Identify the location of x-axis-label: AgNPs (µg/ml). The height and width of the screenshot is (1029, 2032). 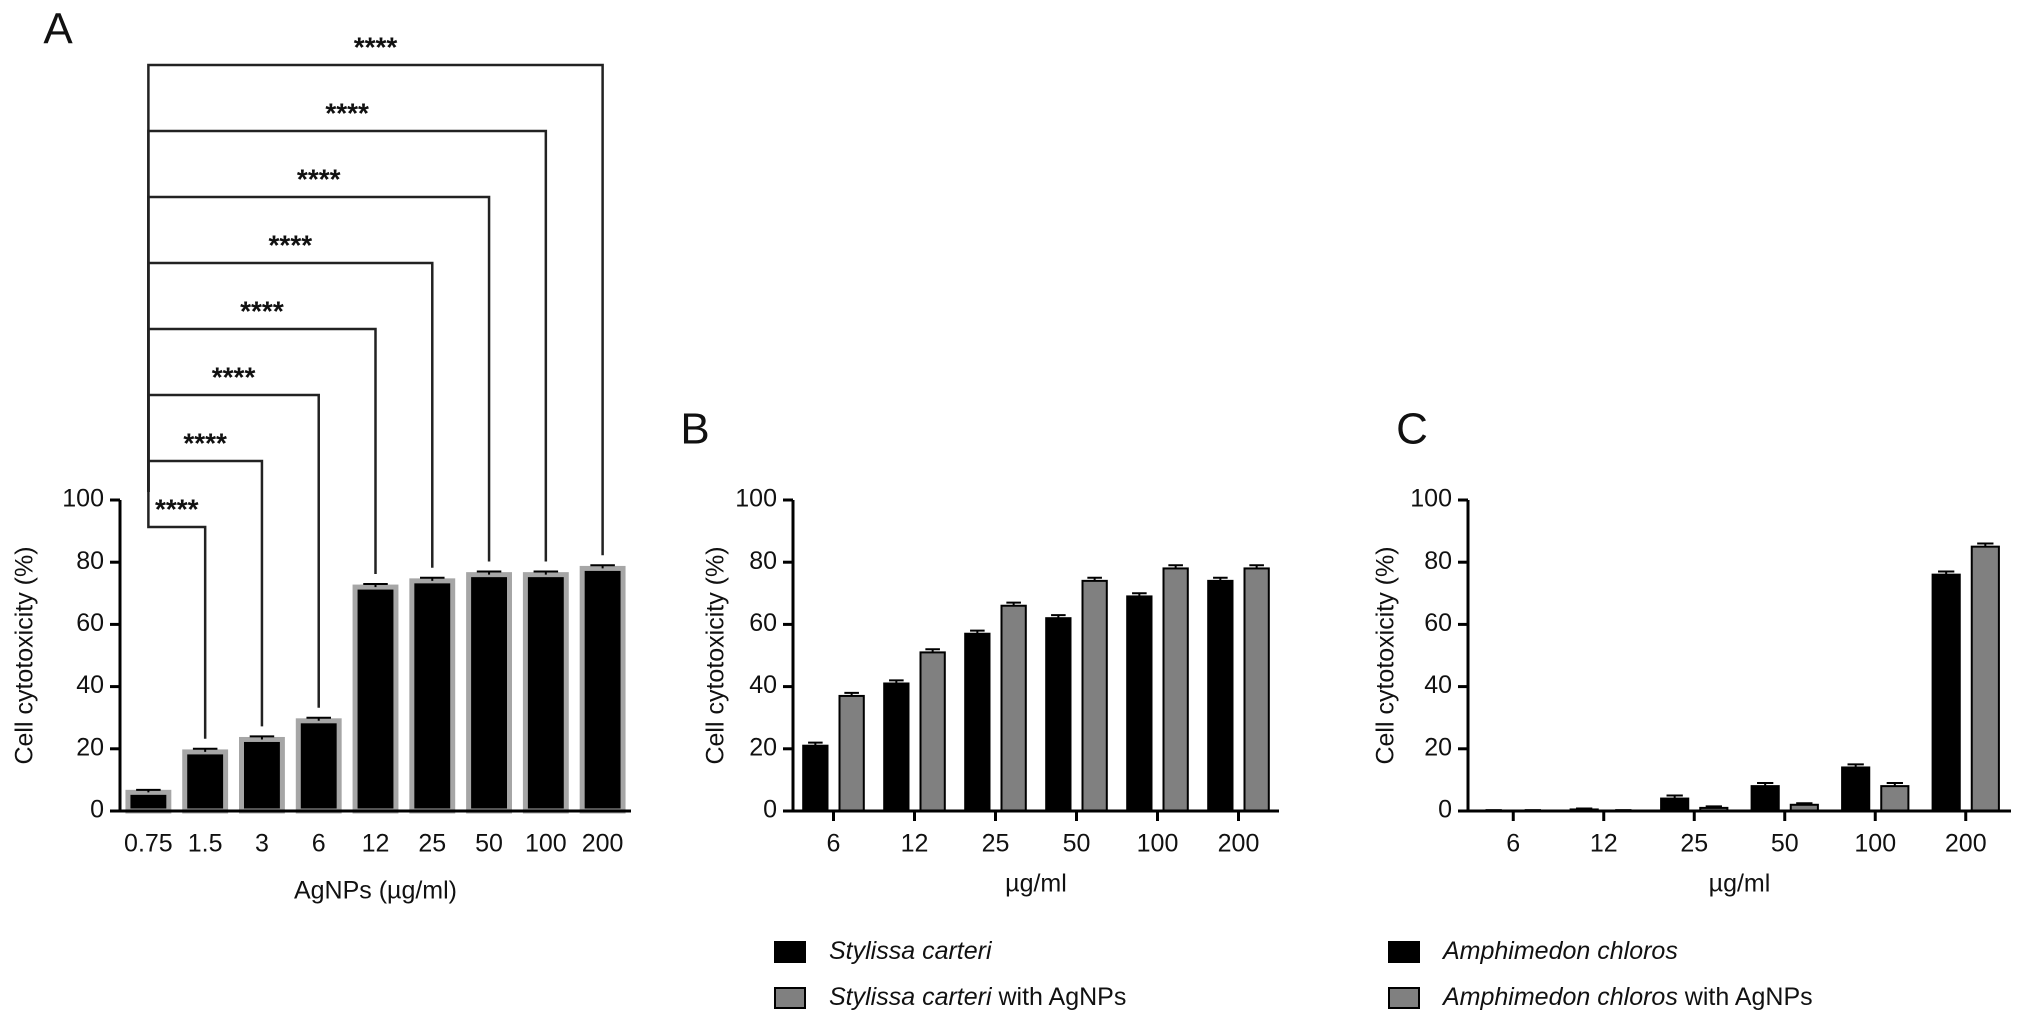
(375, 891).